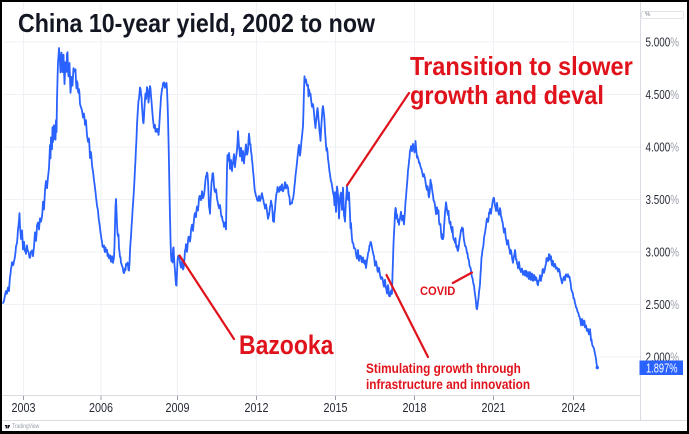 The image size is (689, 434). Describe the element at coordinates (662, 368) in the screenshot. I see `svg-text: 1.897%` at that location.